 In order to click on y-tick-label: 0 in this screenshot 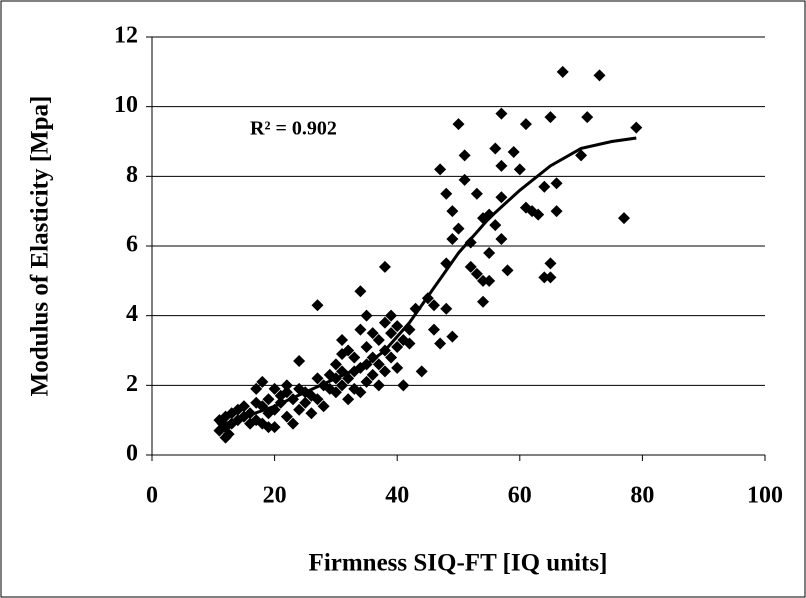, I will do `click(132, 454)`.